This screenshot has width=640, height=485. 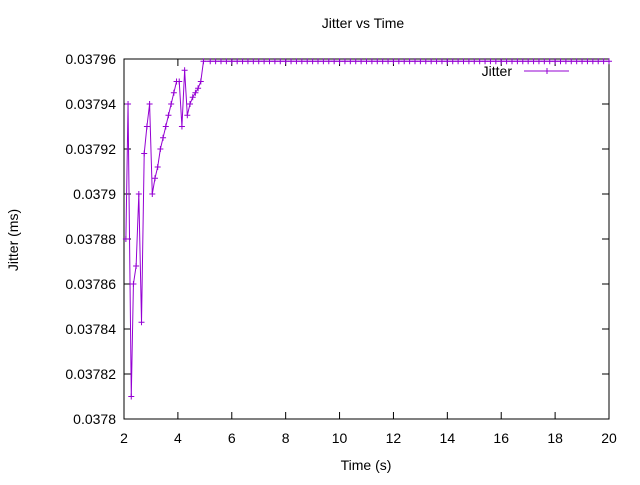 I want to click on x-tick-label: 8, so click(x=286, y=438).